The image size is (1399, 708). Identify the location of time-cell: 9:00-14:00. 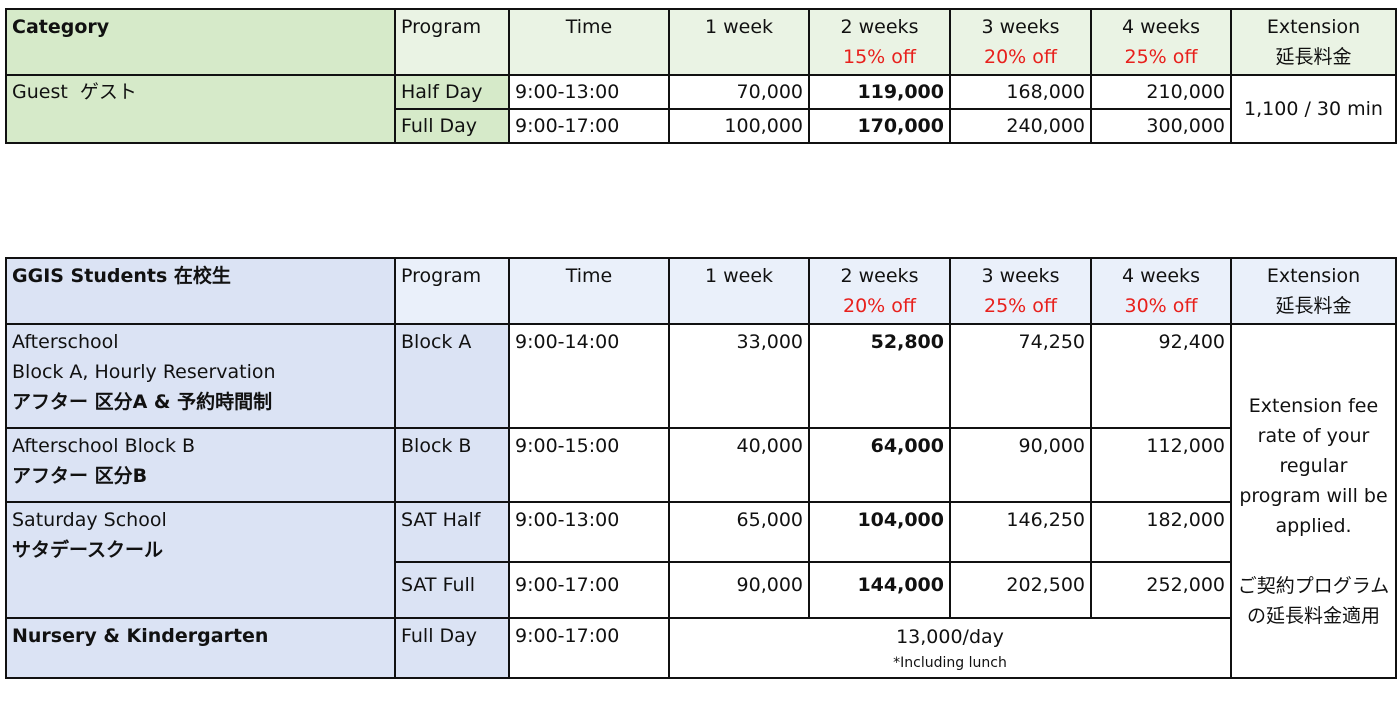
(589, 376).